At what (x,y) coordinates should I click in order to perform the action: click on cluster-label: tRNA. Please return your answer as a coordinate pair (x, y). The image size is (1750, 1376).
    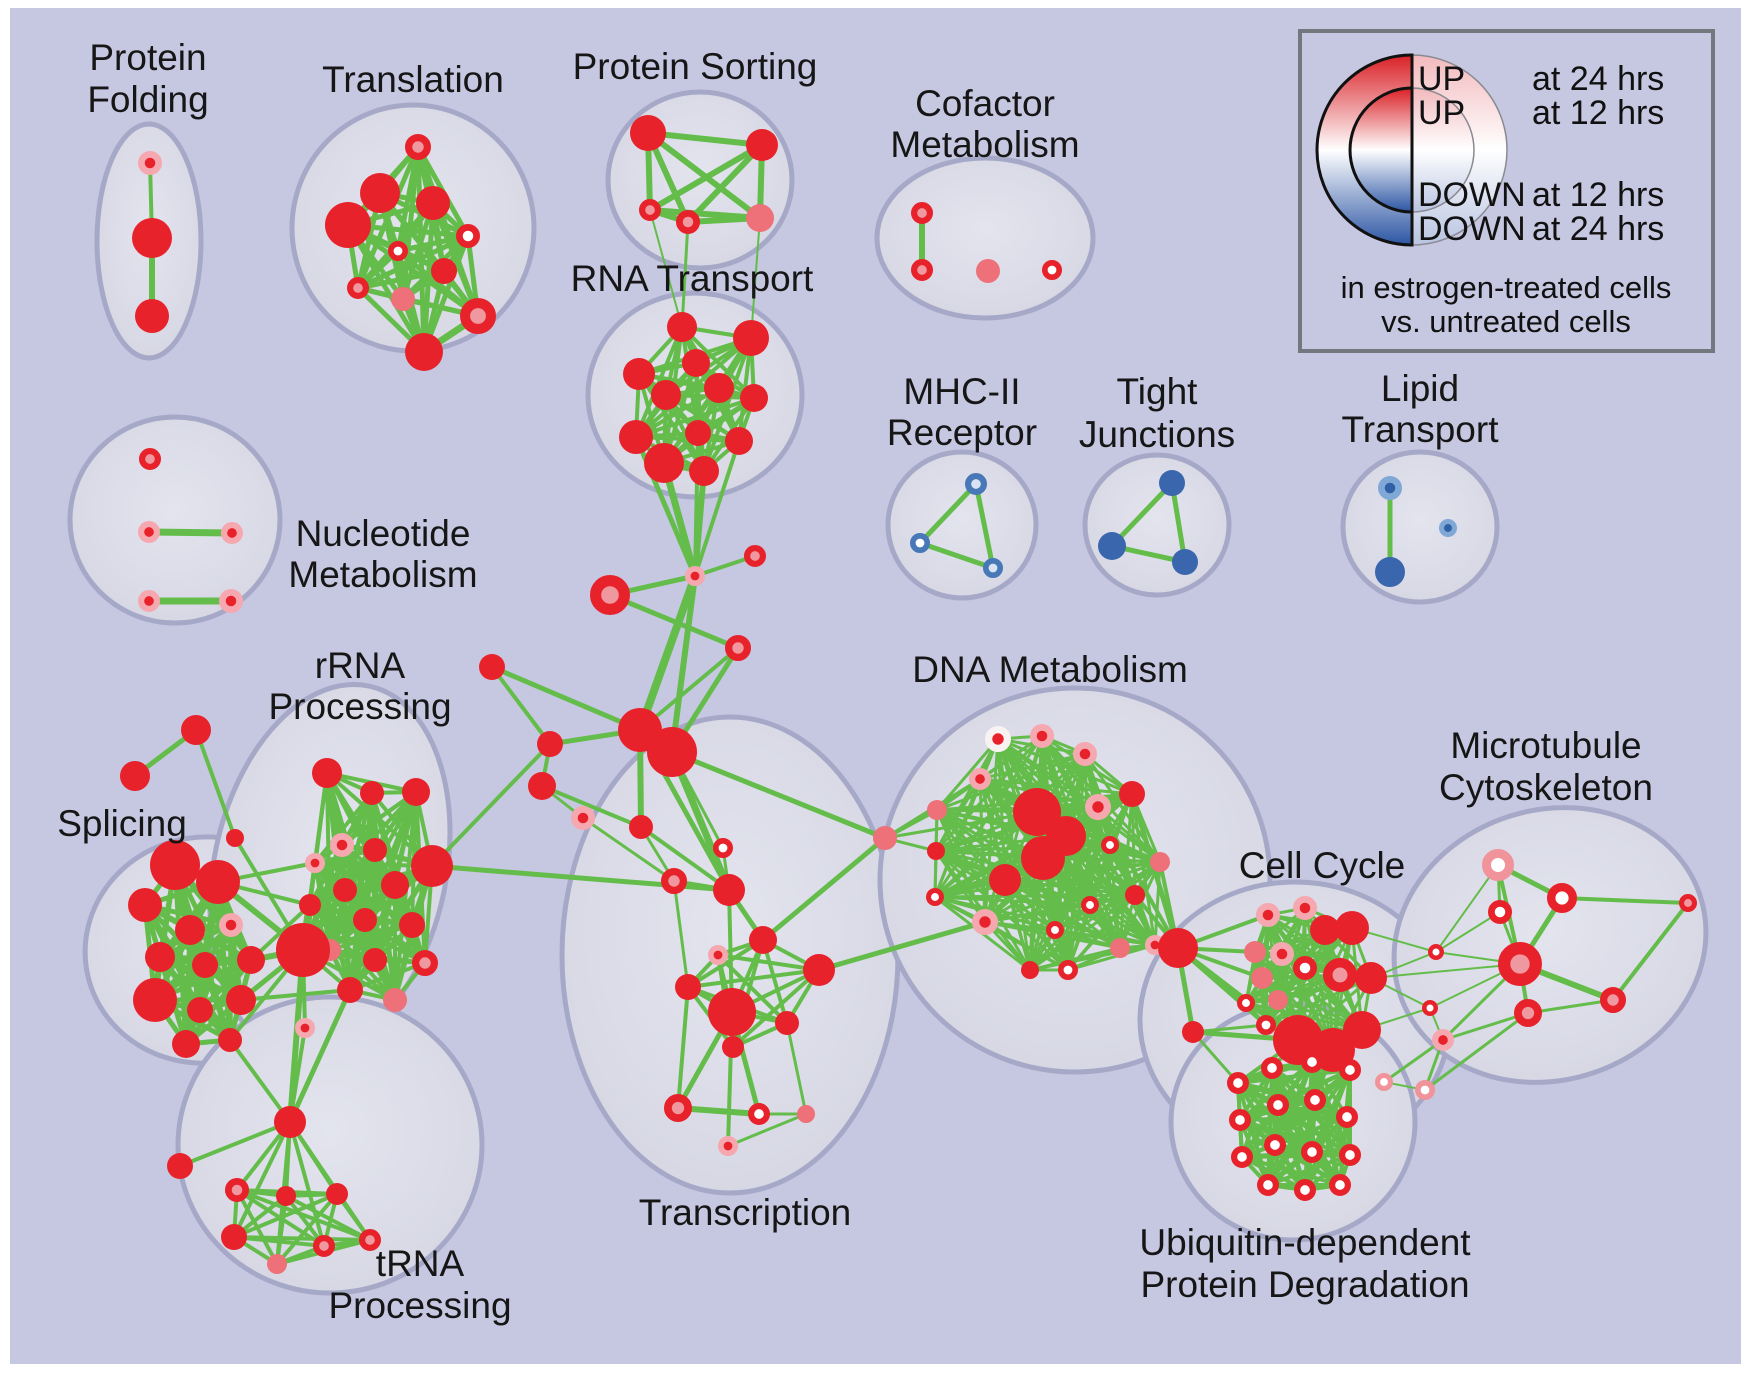
    Looking at the image, I should click on (420, 1263).